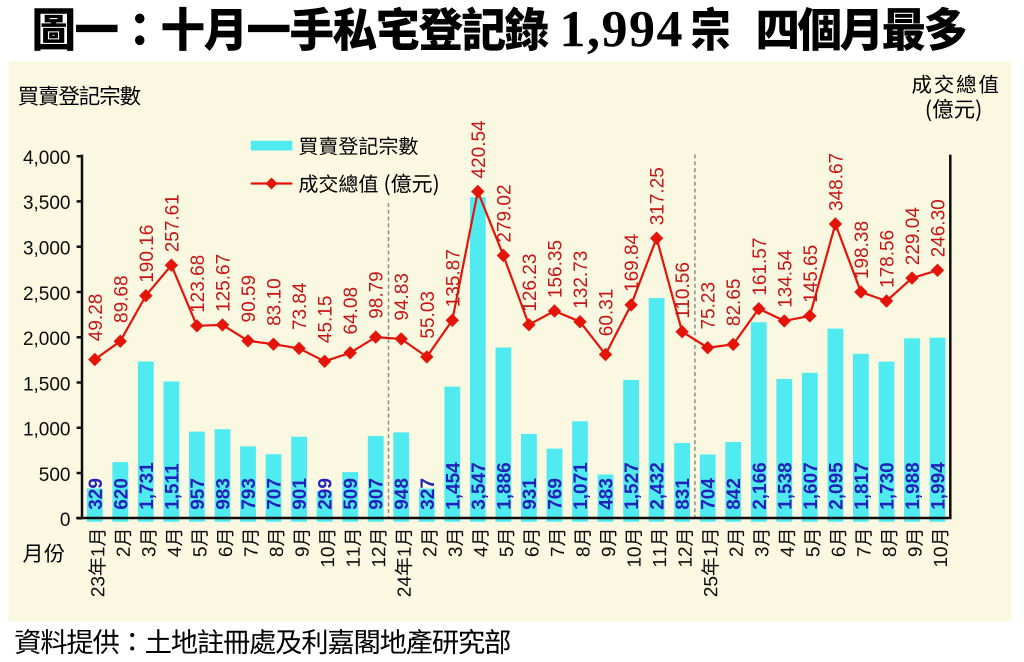  Describe the element at coordinates (760, 486) in the screenshot. I see `svg-text: 2,166` at that location.